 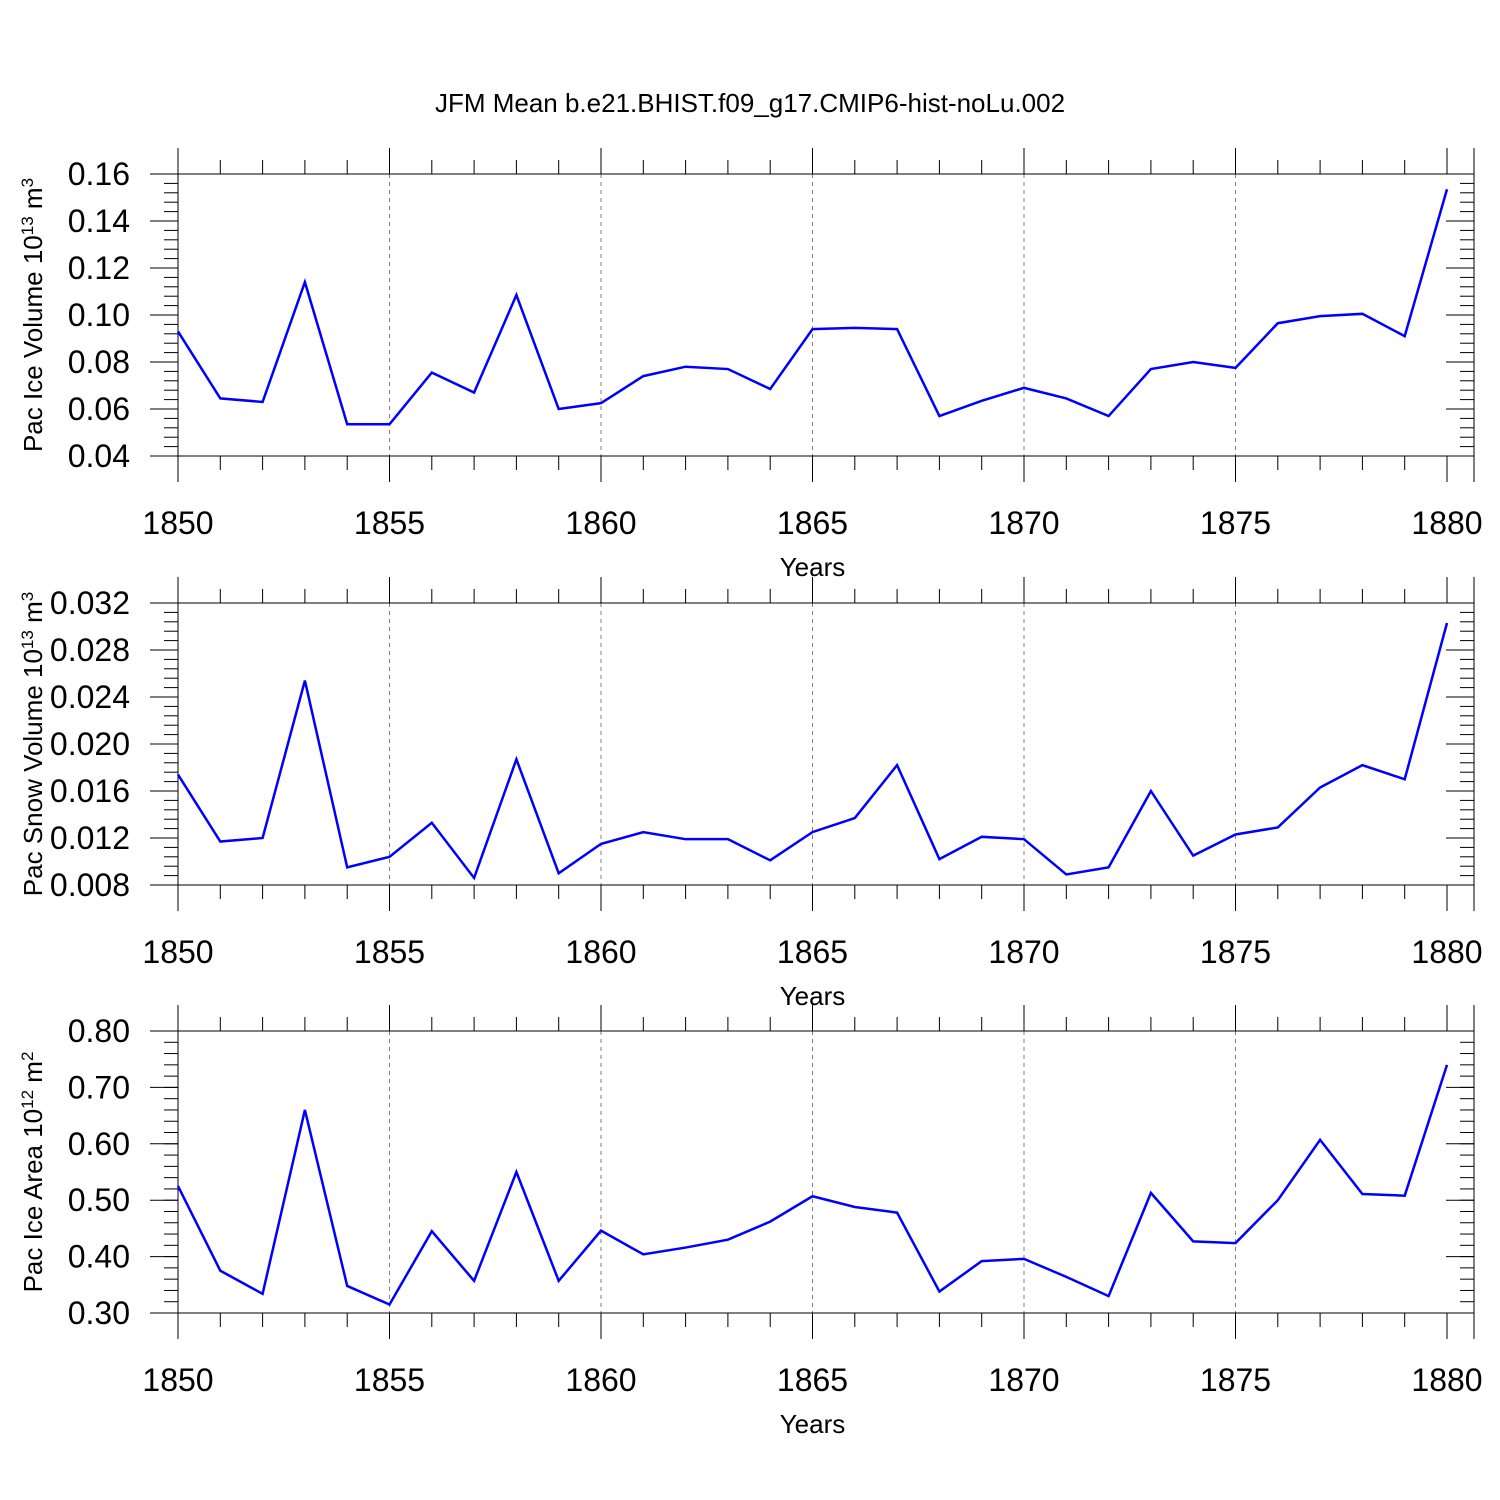 What do you see at coordinates (99, 1313) in the screenshot?
I see `y-tick-label: 0.30` at bounding box center [99, 1313].